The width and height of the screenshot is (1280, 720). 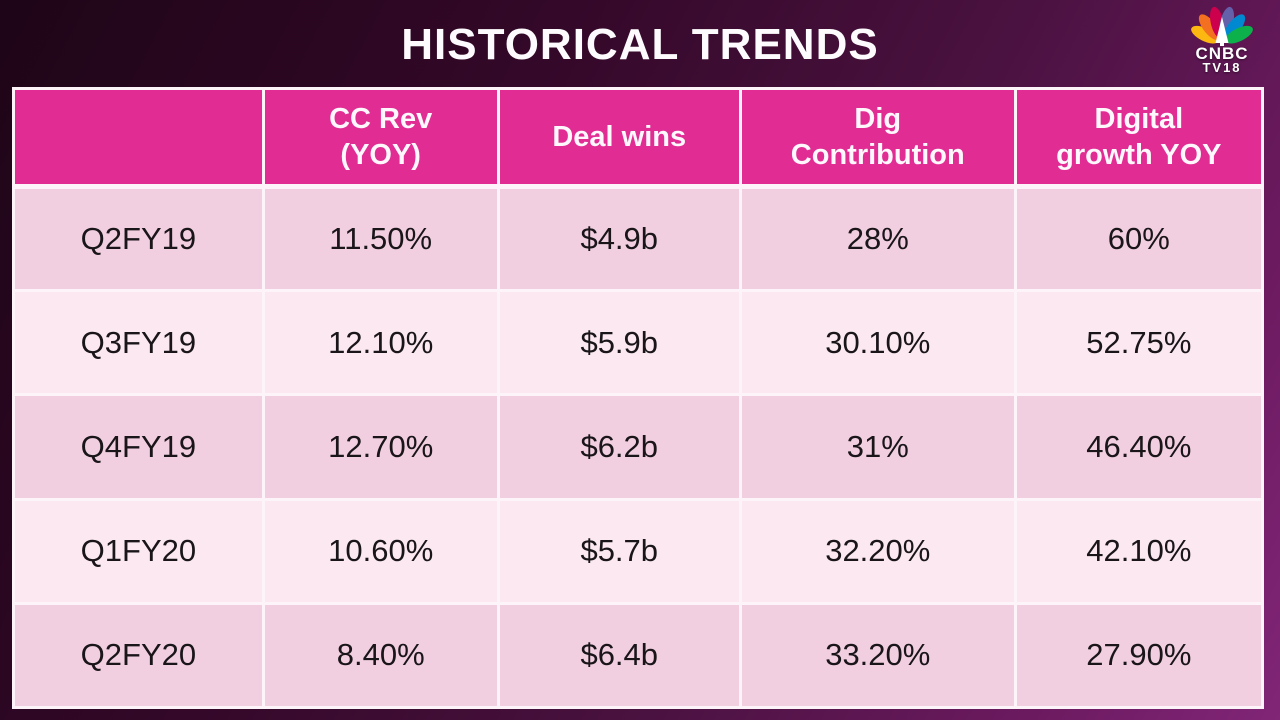 What do you see at coordinates (1222, 68) in the screenshot?
I see `logo-line2: TV18` at bounding box center [1222, 68].